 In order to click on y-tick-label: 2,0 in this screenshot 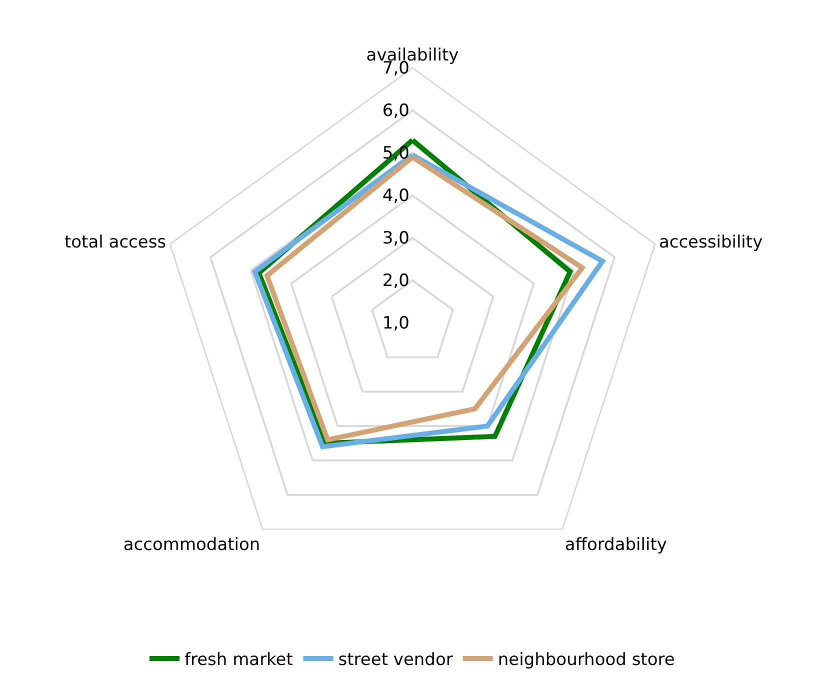, I will do `click(396, 280)`.